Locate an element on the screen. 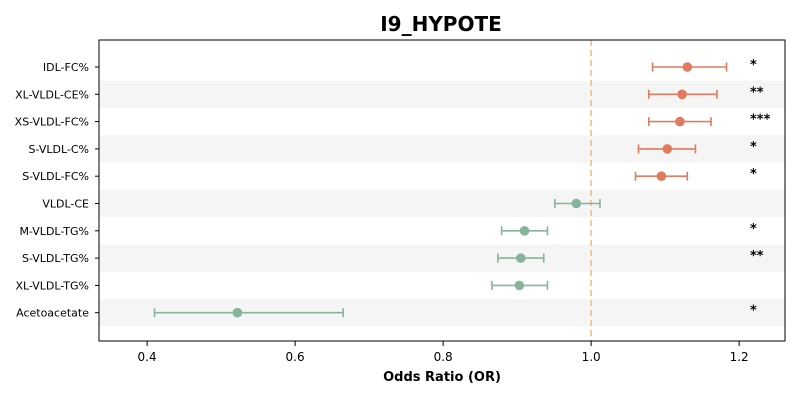 This screenshot has height=405, width=800. forest-row: IDL-FC% * is located at coordinates (400, 66).